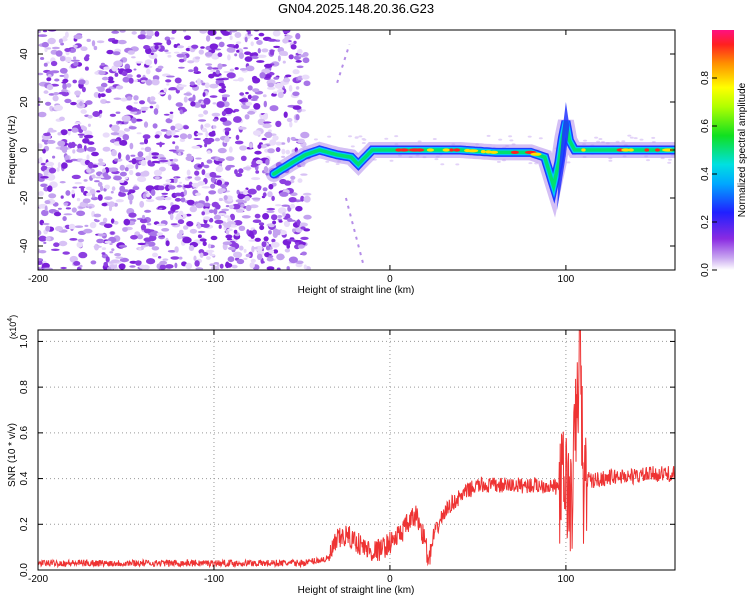 This screenshot has width=750, height=600. Describe the element at coordinates (214, 579) in the screenshot. I see `x-tick-label: -100` at that location.